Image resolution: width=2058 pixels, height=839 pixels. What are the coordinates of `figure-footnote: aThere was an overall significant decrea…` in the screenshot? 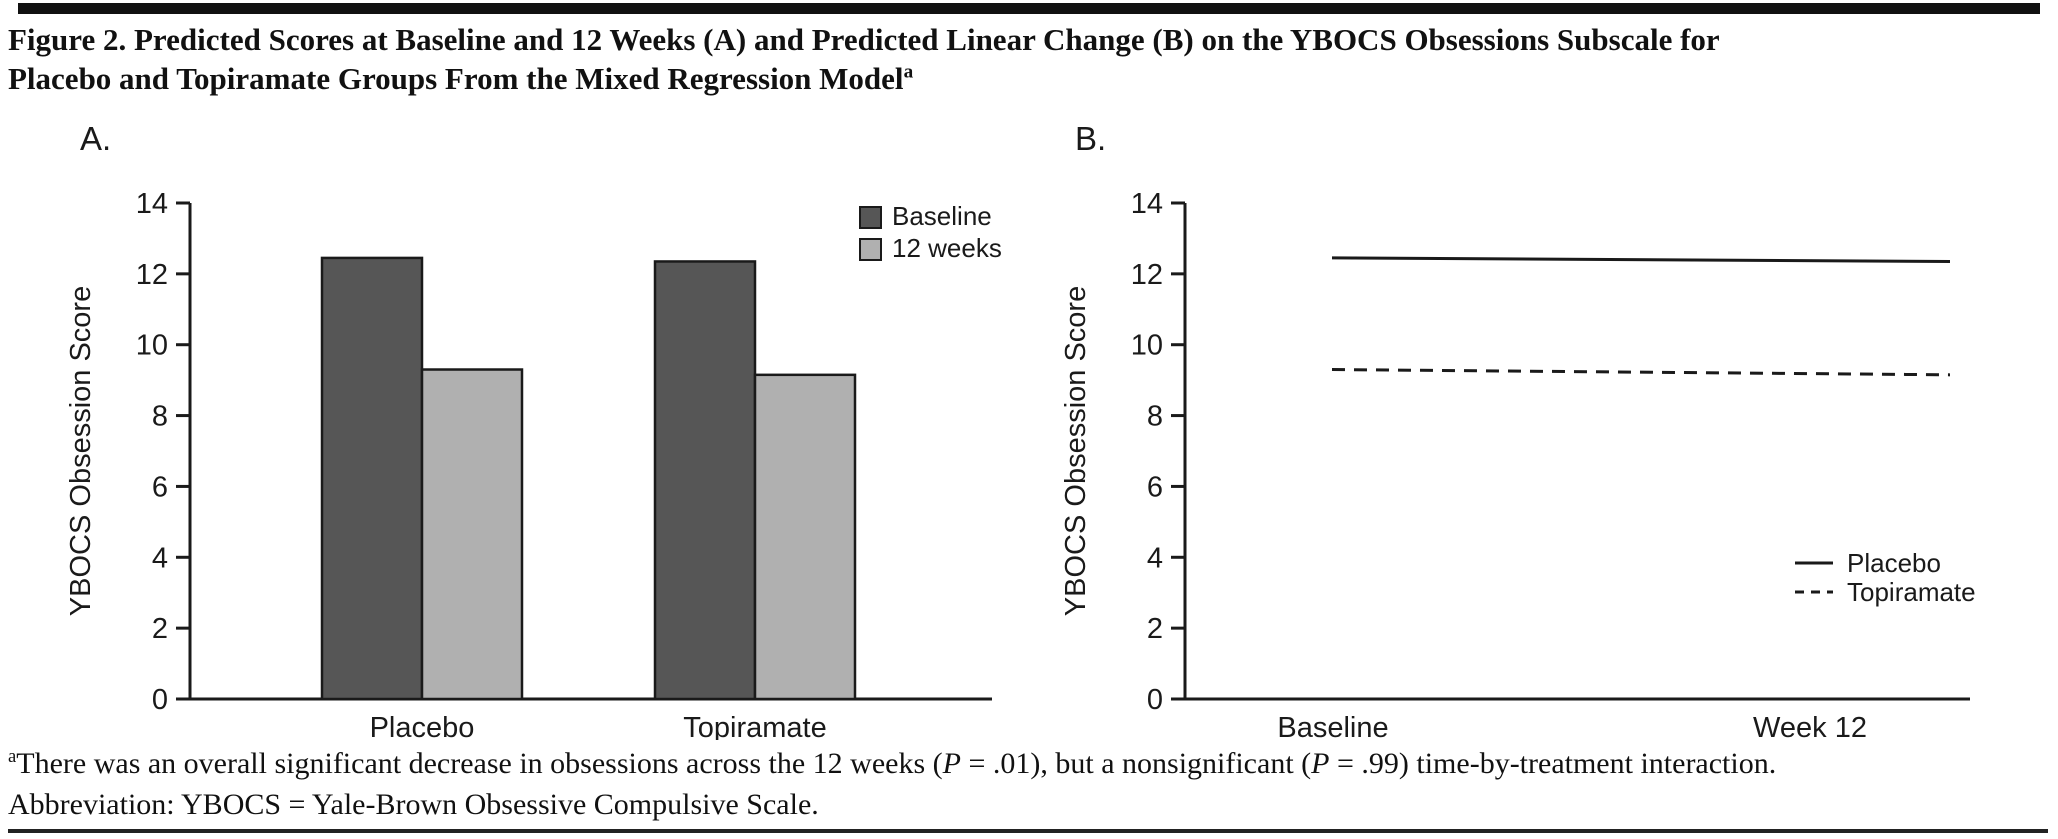 It's located at (1029, 784).